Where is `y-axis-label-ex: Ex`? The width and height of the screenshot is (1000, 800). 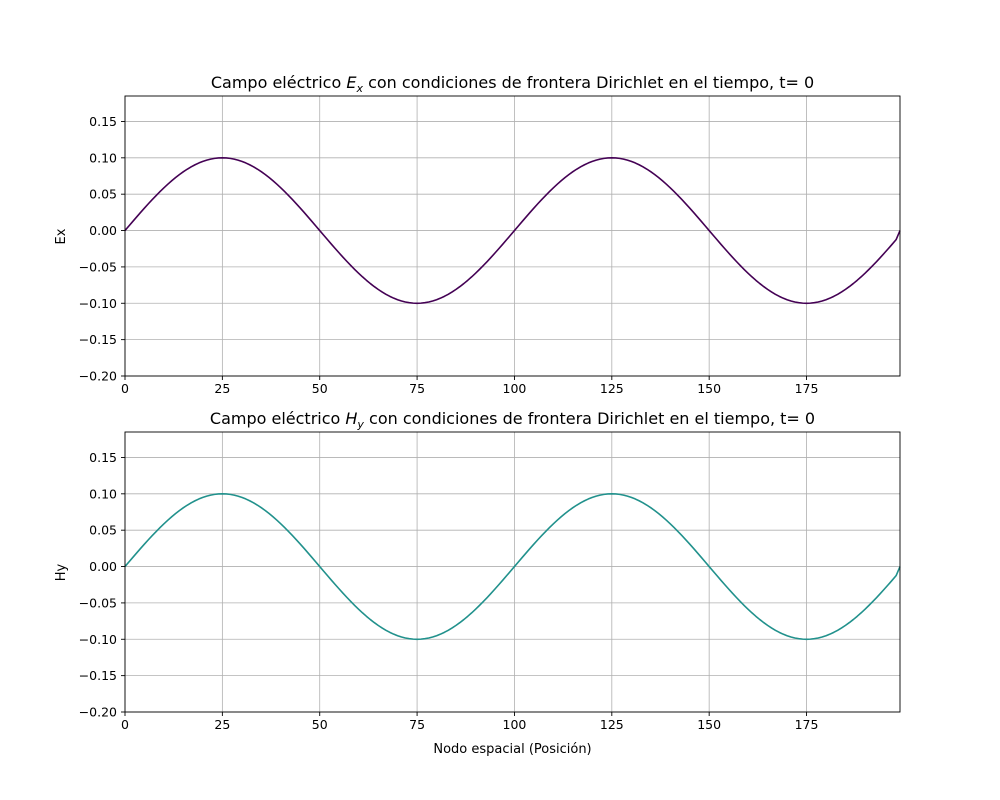 y-axis-label-ex: Ex is located at coordinates (61, 236).